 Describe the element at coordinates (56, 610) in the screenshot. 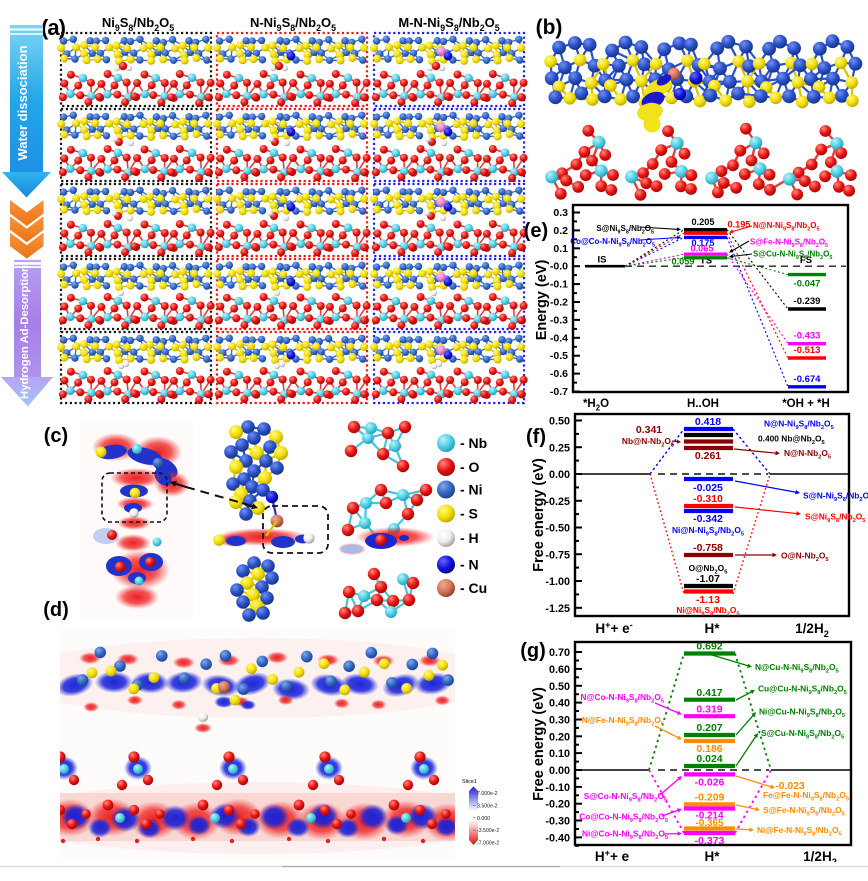

I see `svg-text: (d)` at that location.